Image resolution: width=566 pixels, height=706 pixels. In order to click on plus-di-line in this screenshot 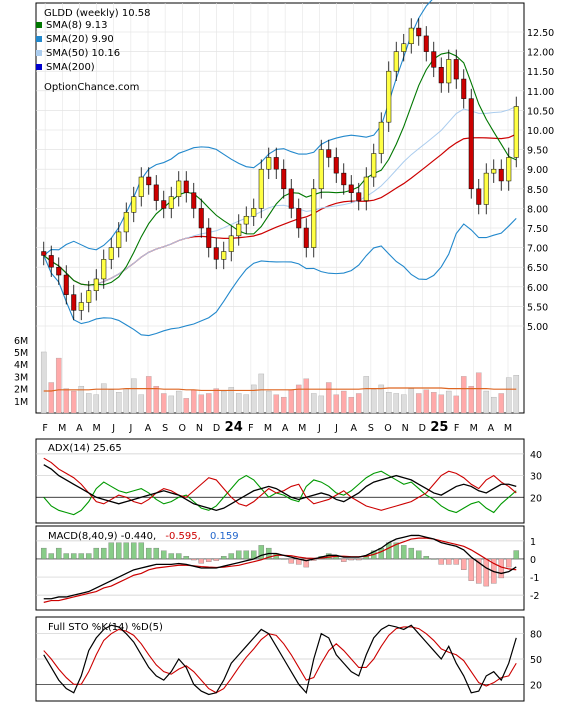, I will do `click(280, 493)`.